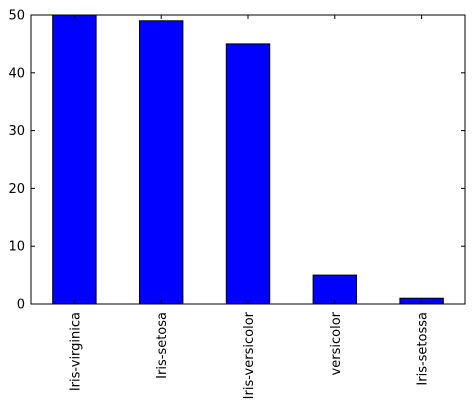 Image resolution: width=474 pixels, height=405 pixels. What do you see at coordinates (74, 159) in the screenshot?
I see `bar-iris-virginica` at bounding box center [74, 159].